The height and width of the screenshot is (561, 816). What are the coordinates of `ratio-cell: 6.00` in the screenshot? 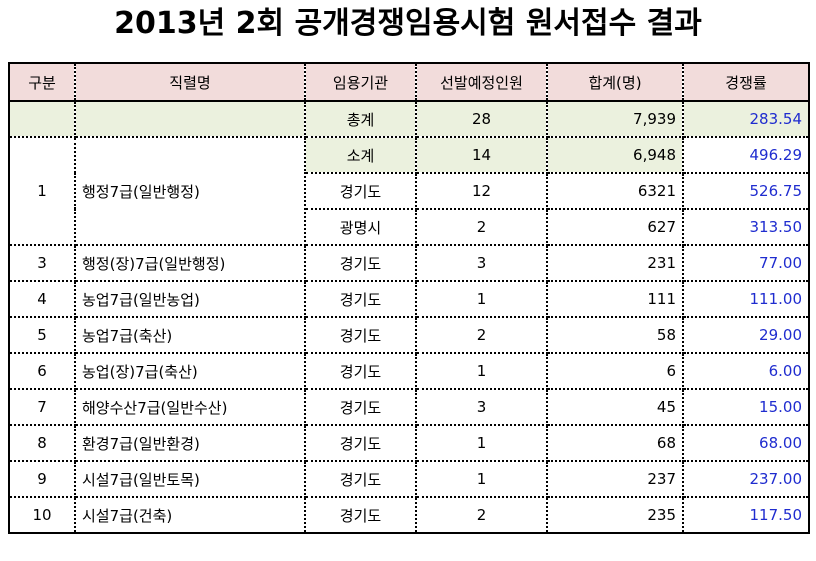 It's located at (746, 371).